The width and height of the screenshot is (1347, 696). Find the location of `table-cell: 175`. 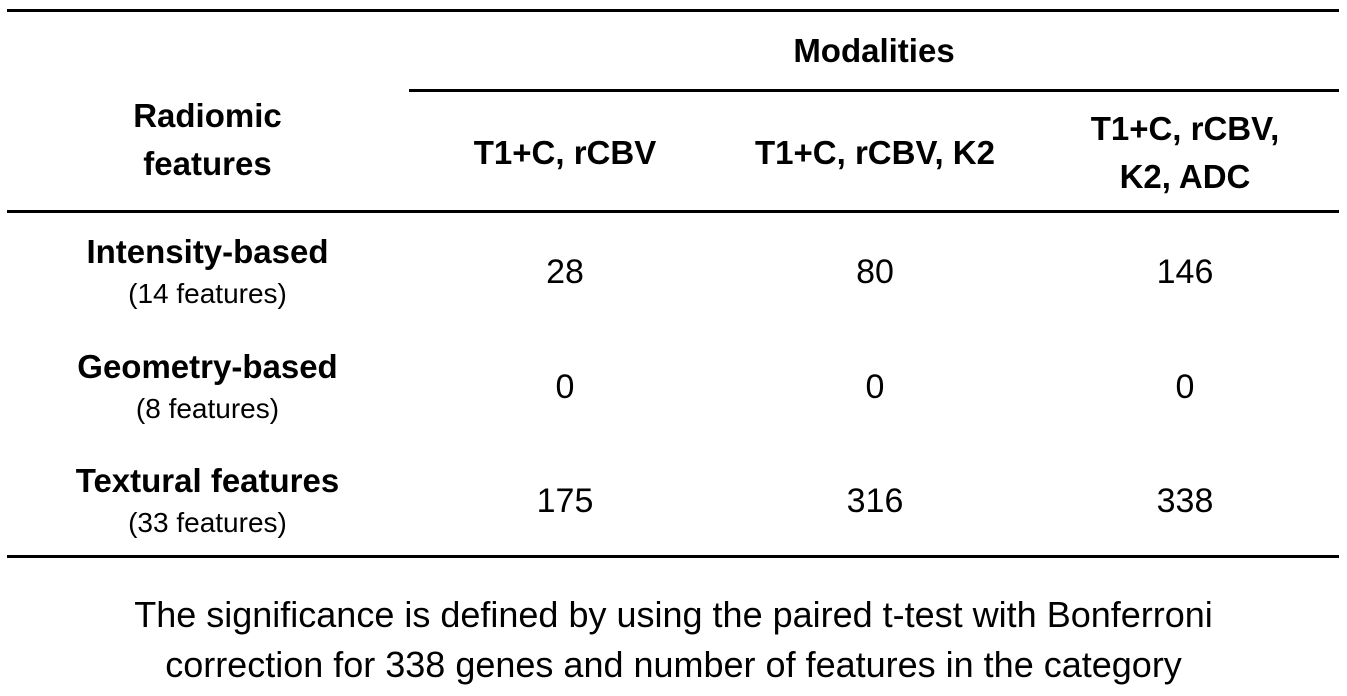

table-cell: 175 is located at coordinates (565, 500).